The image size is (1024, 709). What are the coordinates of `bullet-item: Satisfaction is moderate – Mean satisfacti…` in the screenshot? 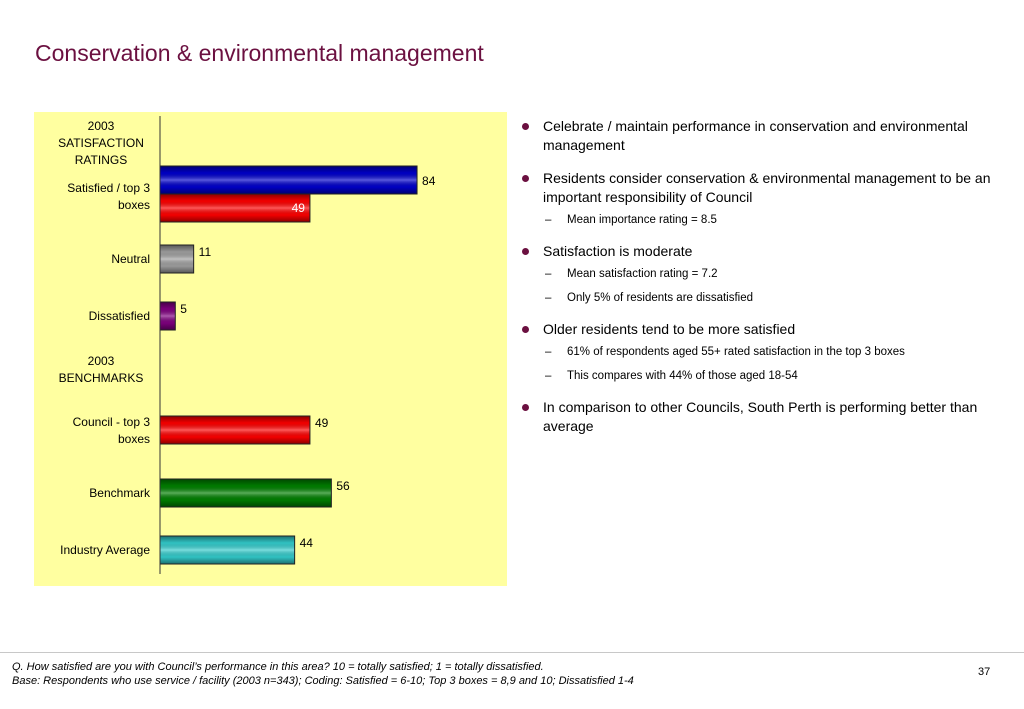 It's located at (762, 274).